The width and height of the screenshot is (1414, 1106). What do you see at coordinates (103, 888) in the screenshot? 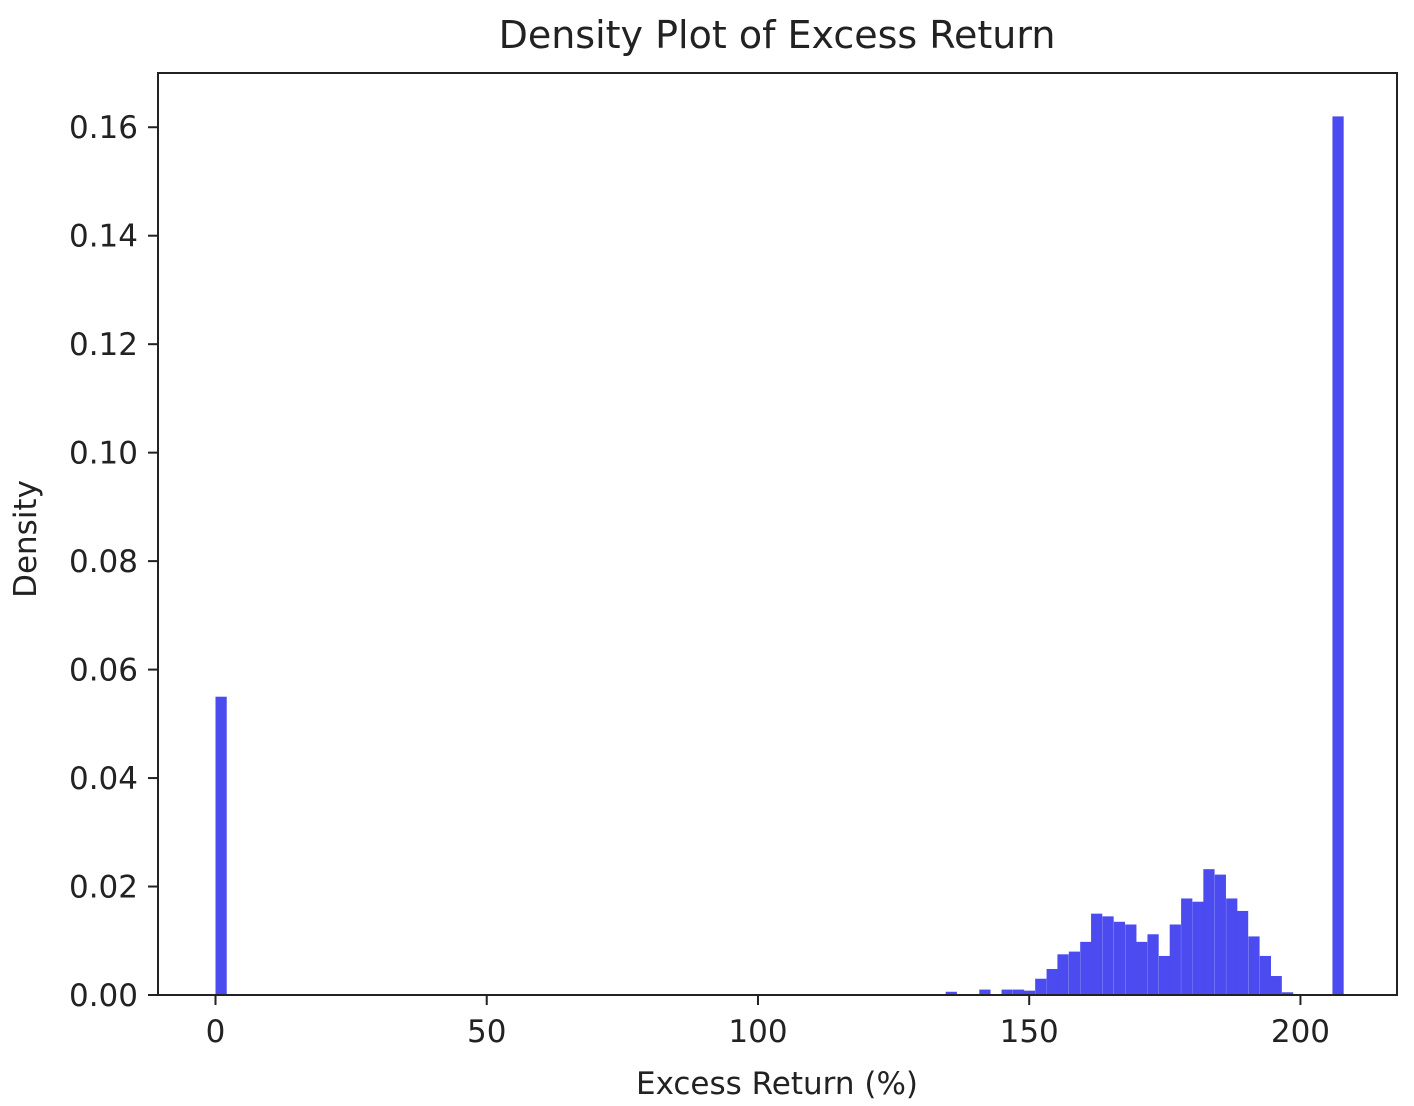
I see `y-tick-label: 0.02` at bounding box center [103, 888].